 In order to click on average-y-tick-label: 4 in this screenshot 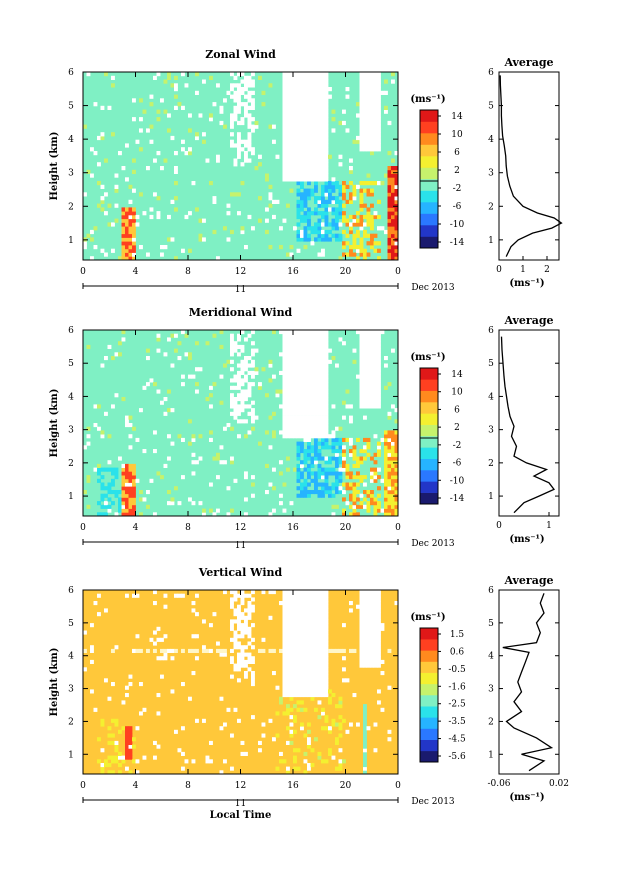, I will do `click(491, 140)`.